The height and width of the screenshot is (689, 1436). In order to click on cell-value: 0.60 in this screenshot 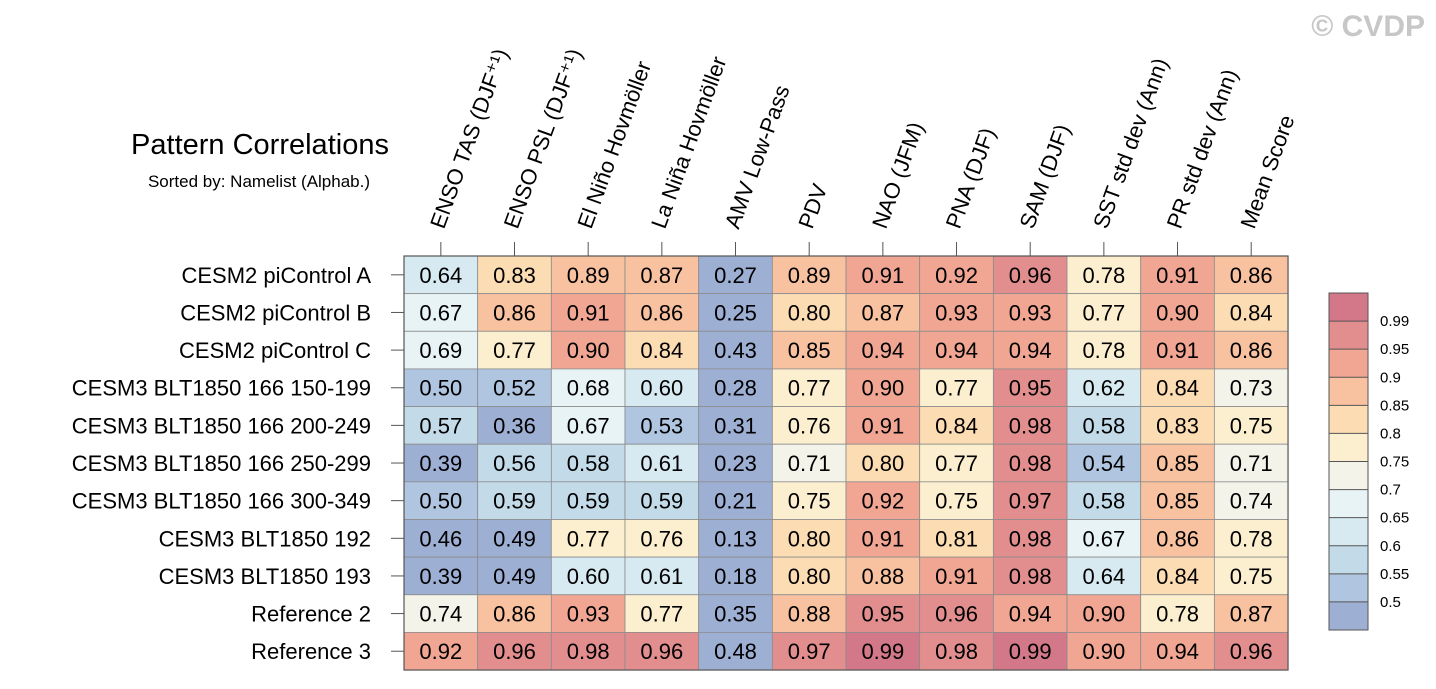, I will do `click(588, 576)`.